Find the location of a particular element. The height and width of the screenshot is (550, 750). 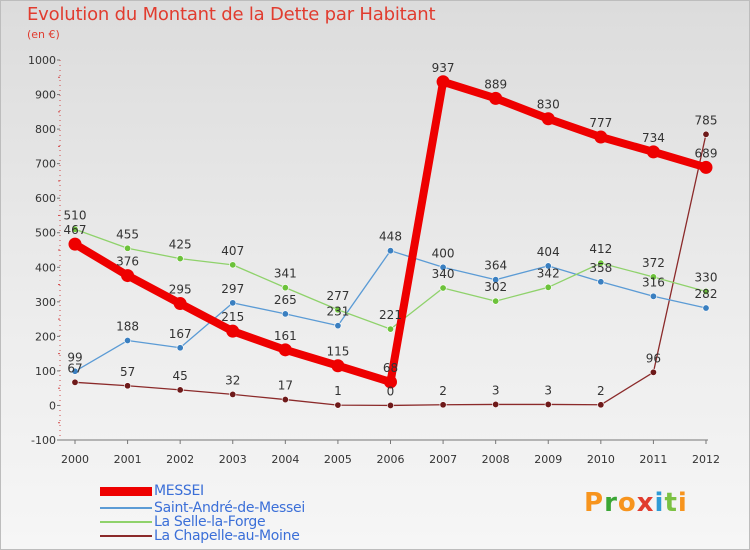

data-label: 510 is located at coordinates (75, 215).